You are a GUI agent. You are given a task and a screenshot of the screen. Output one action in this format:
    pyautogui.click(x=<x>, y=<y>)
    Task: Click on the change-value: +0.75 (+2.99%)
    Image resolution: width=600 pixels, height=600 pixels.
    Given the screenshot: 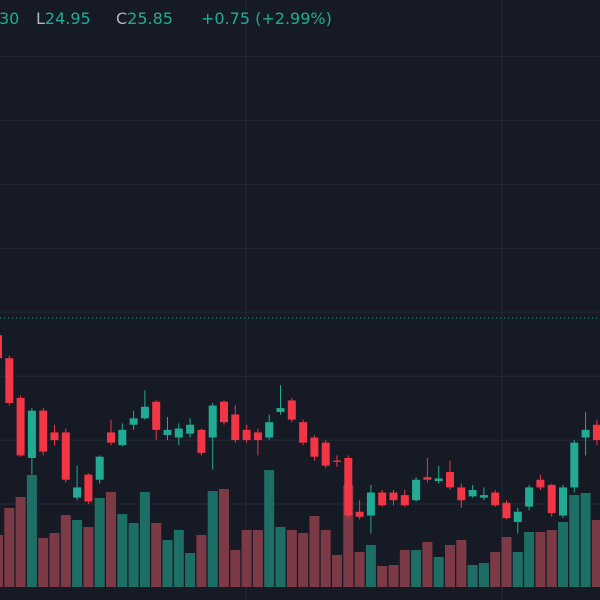 What is the action you would take?
    pyautogui.click(x=266, y=18)
    